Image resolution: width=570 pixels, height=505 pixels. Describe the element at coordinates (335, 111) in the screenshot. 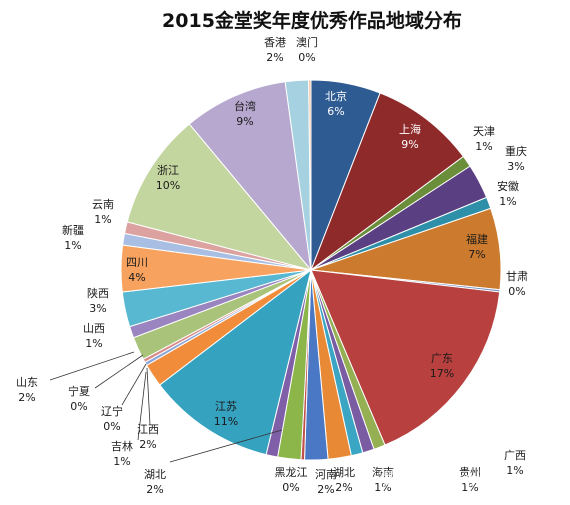

I see `slice-label-pct-1: 6%` at that location.